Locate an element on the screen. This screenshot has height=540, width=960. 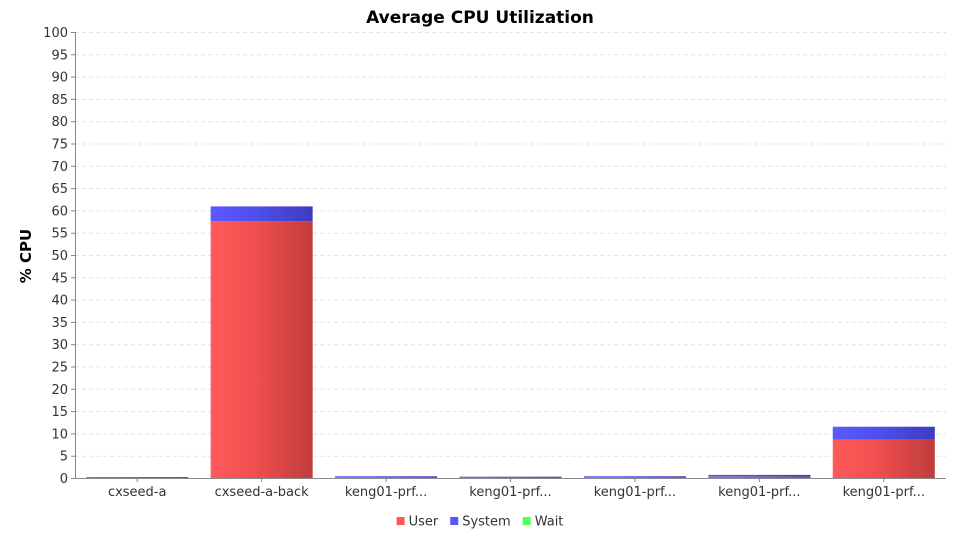
legend-label-system: System is located at coordinates (486, 522).